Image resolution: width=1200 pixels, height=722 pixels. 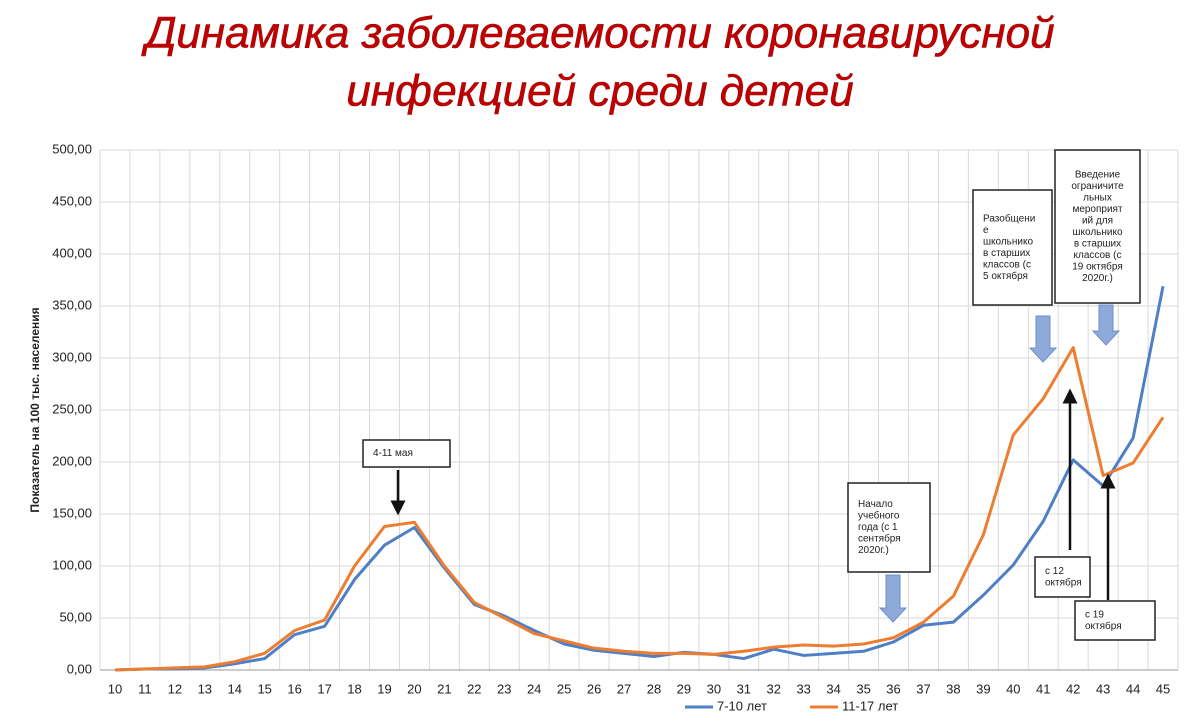 I want to click on x-tick-label: 21, so click(x=444, y=688).